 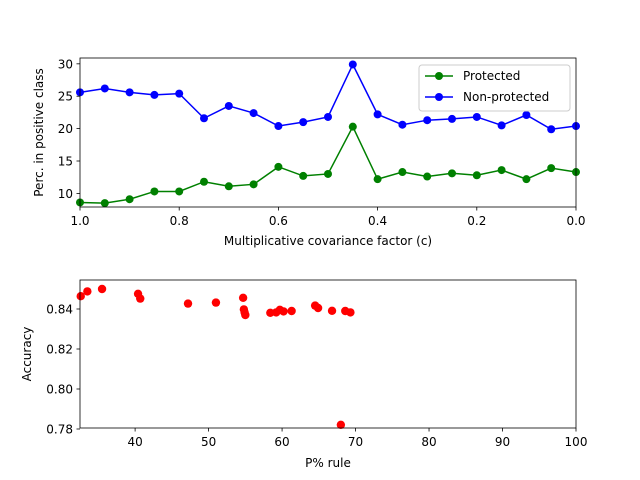 What do you see at coordinates (576, 442) in the screenshot?
I see `x-tick-label: 100` at bounding box center [576, 442].